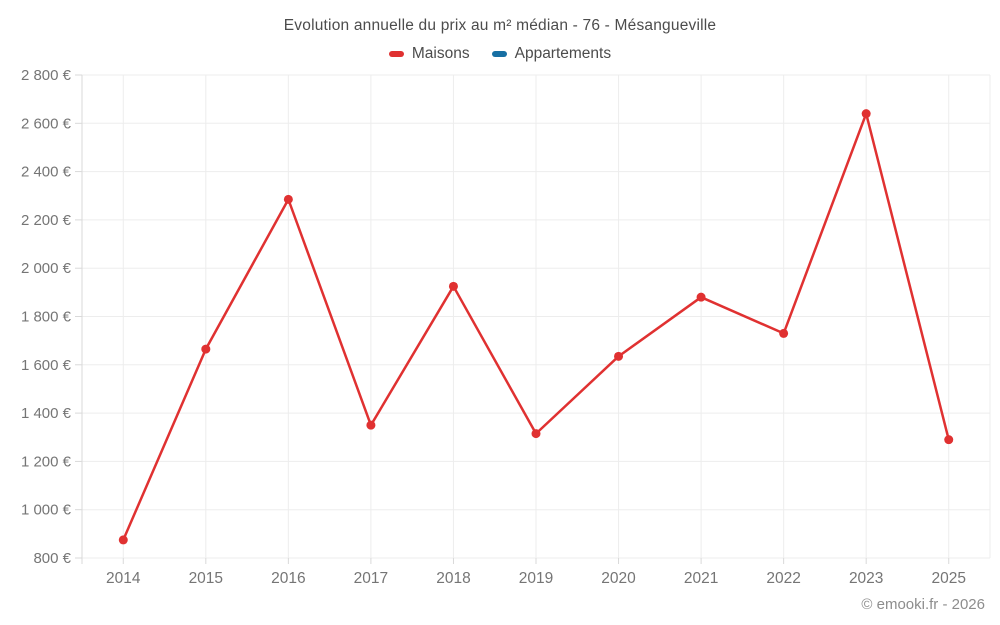 This screenshot has width=1000, height=625. What do you see at coordinates (701, 578) in the screenshot?
I see `x-axis-tick-label: 2021` at bounding box center [701, 578].